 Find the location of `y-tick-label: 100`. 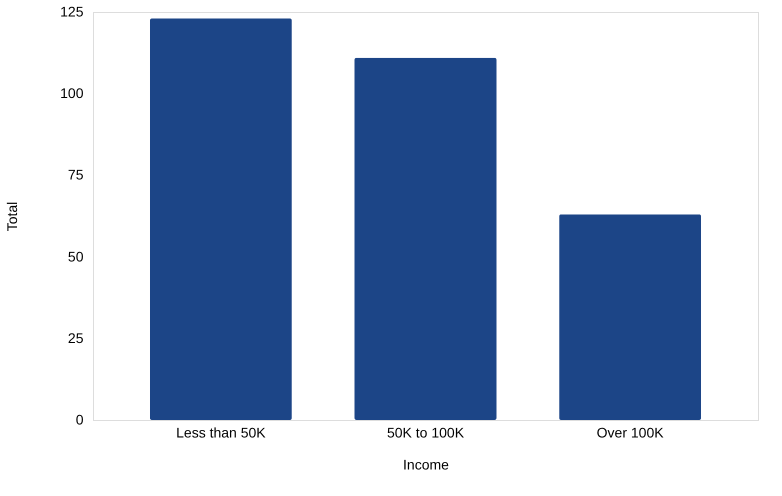

y-tick-label: 100 is located at coordinates (72, 93).